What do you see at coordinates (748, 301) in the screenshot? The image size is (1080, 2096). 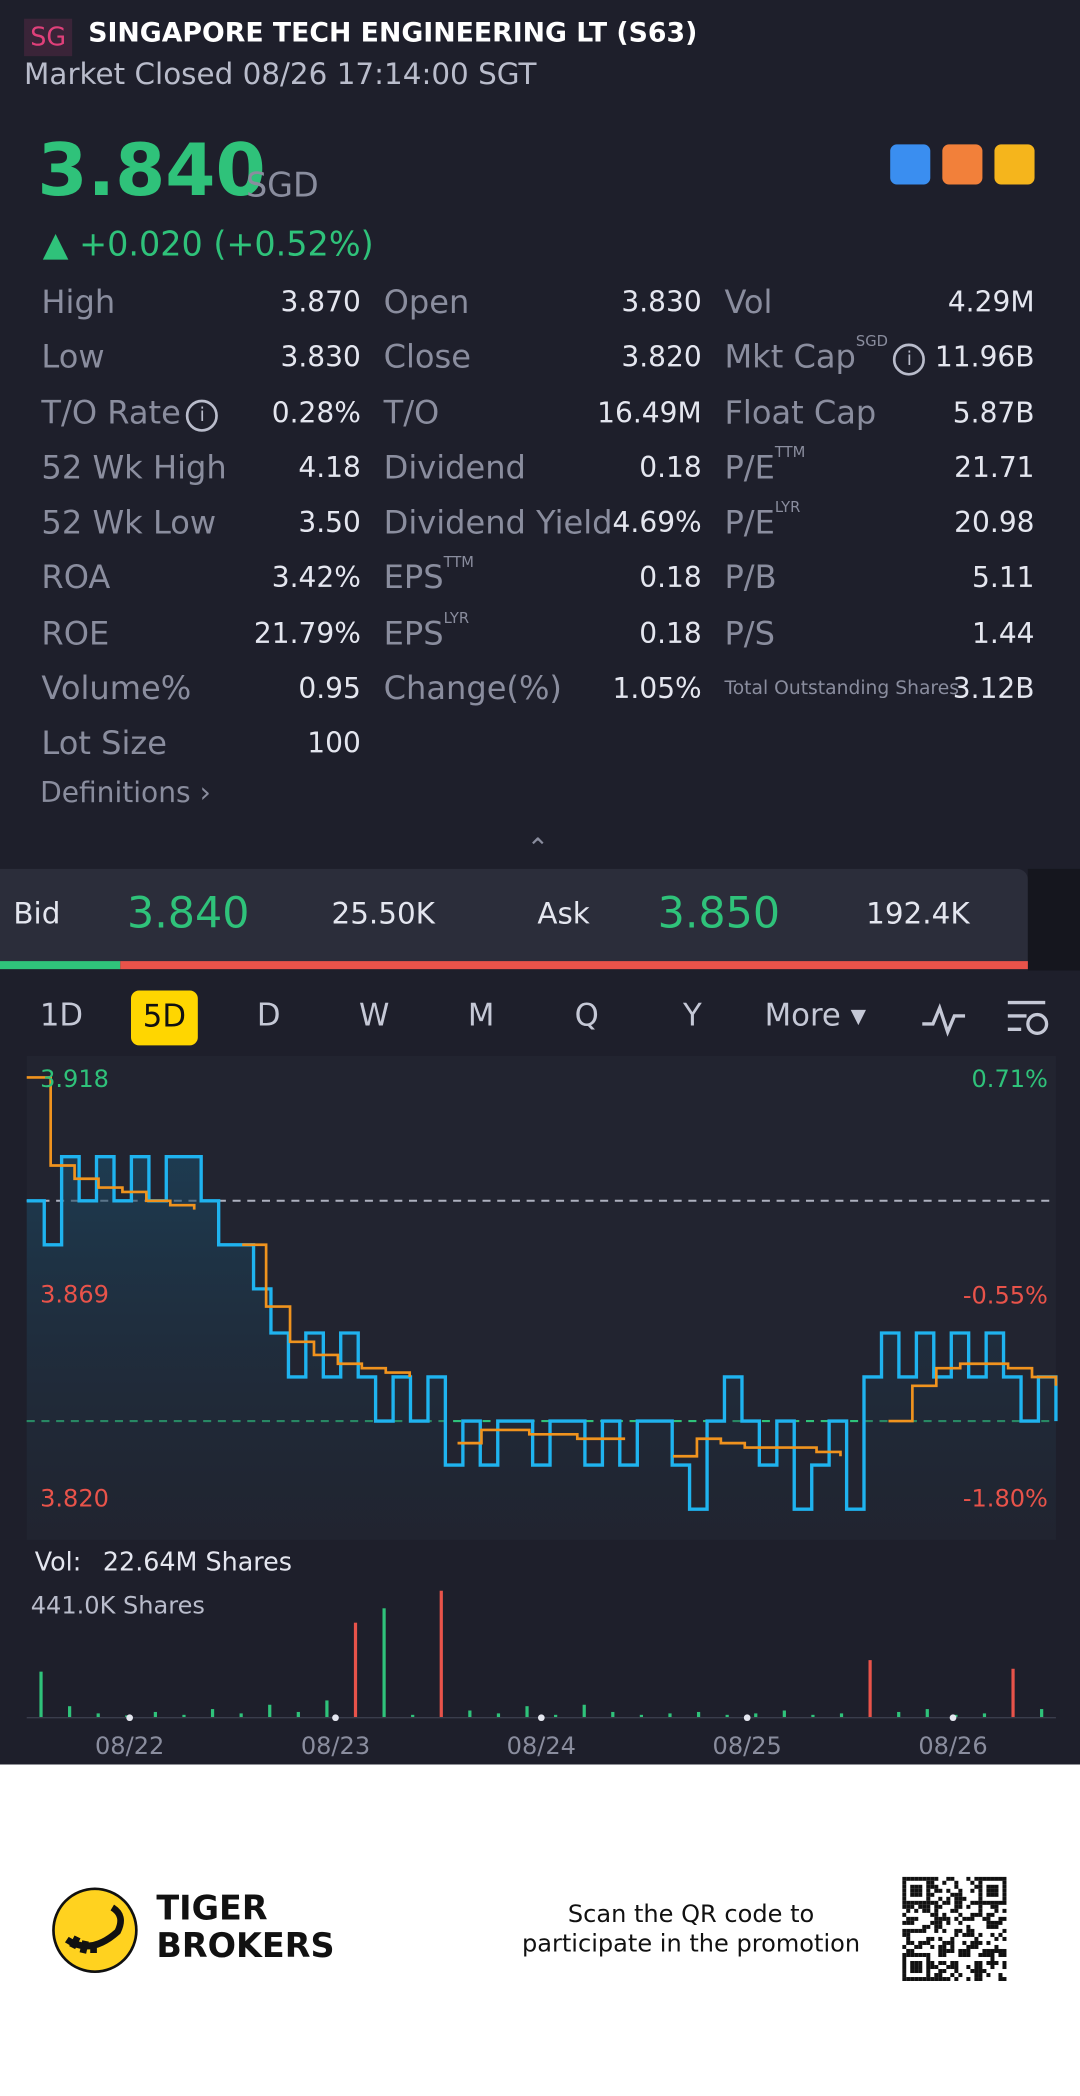 I see `stat-label: Vol` at bounding box center [748, 301].